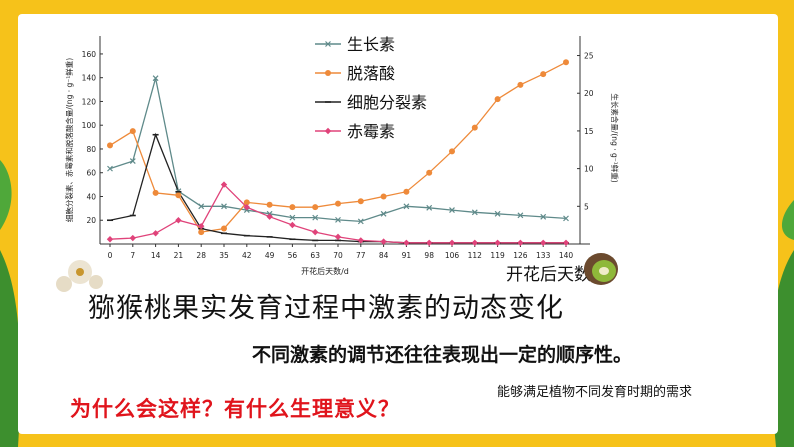  Describe the element at coordinates (384, 255) in the screenshot. I see `x-tick-label: 84` at that location.